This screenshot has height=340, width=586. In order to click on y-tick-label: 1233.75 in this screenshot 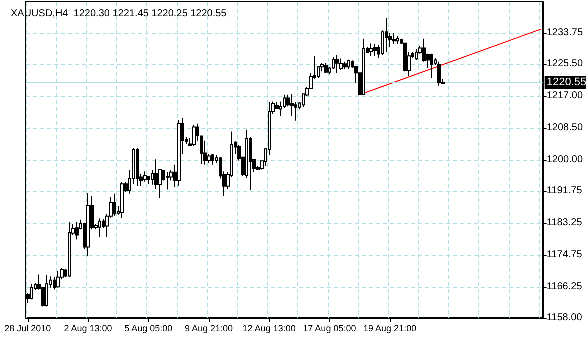, I will do `click(565, 33)`.